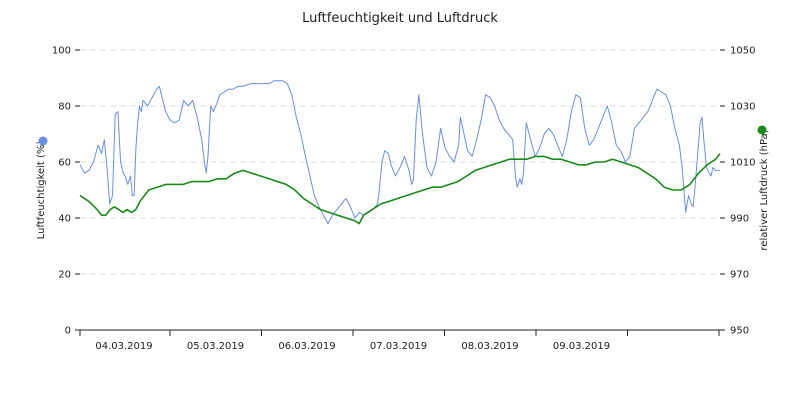  Describe the element at coordinates (66, 191) in the screenshot. I see `left-y-axis-ticks: 0 20 40 60 80 100` at that location.